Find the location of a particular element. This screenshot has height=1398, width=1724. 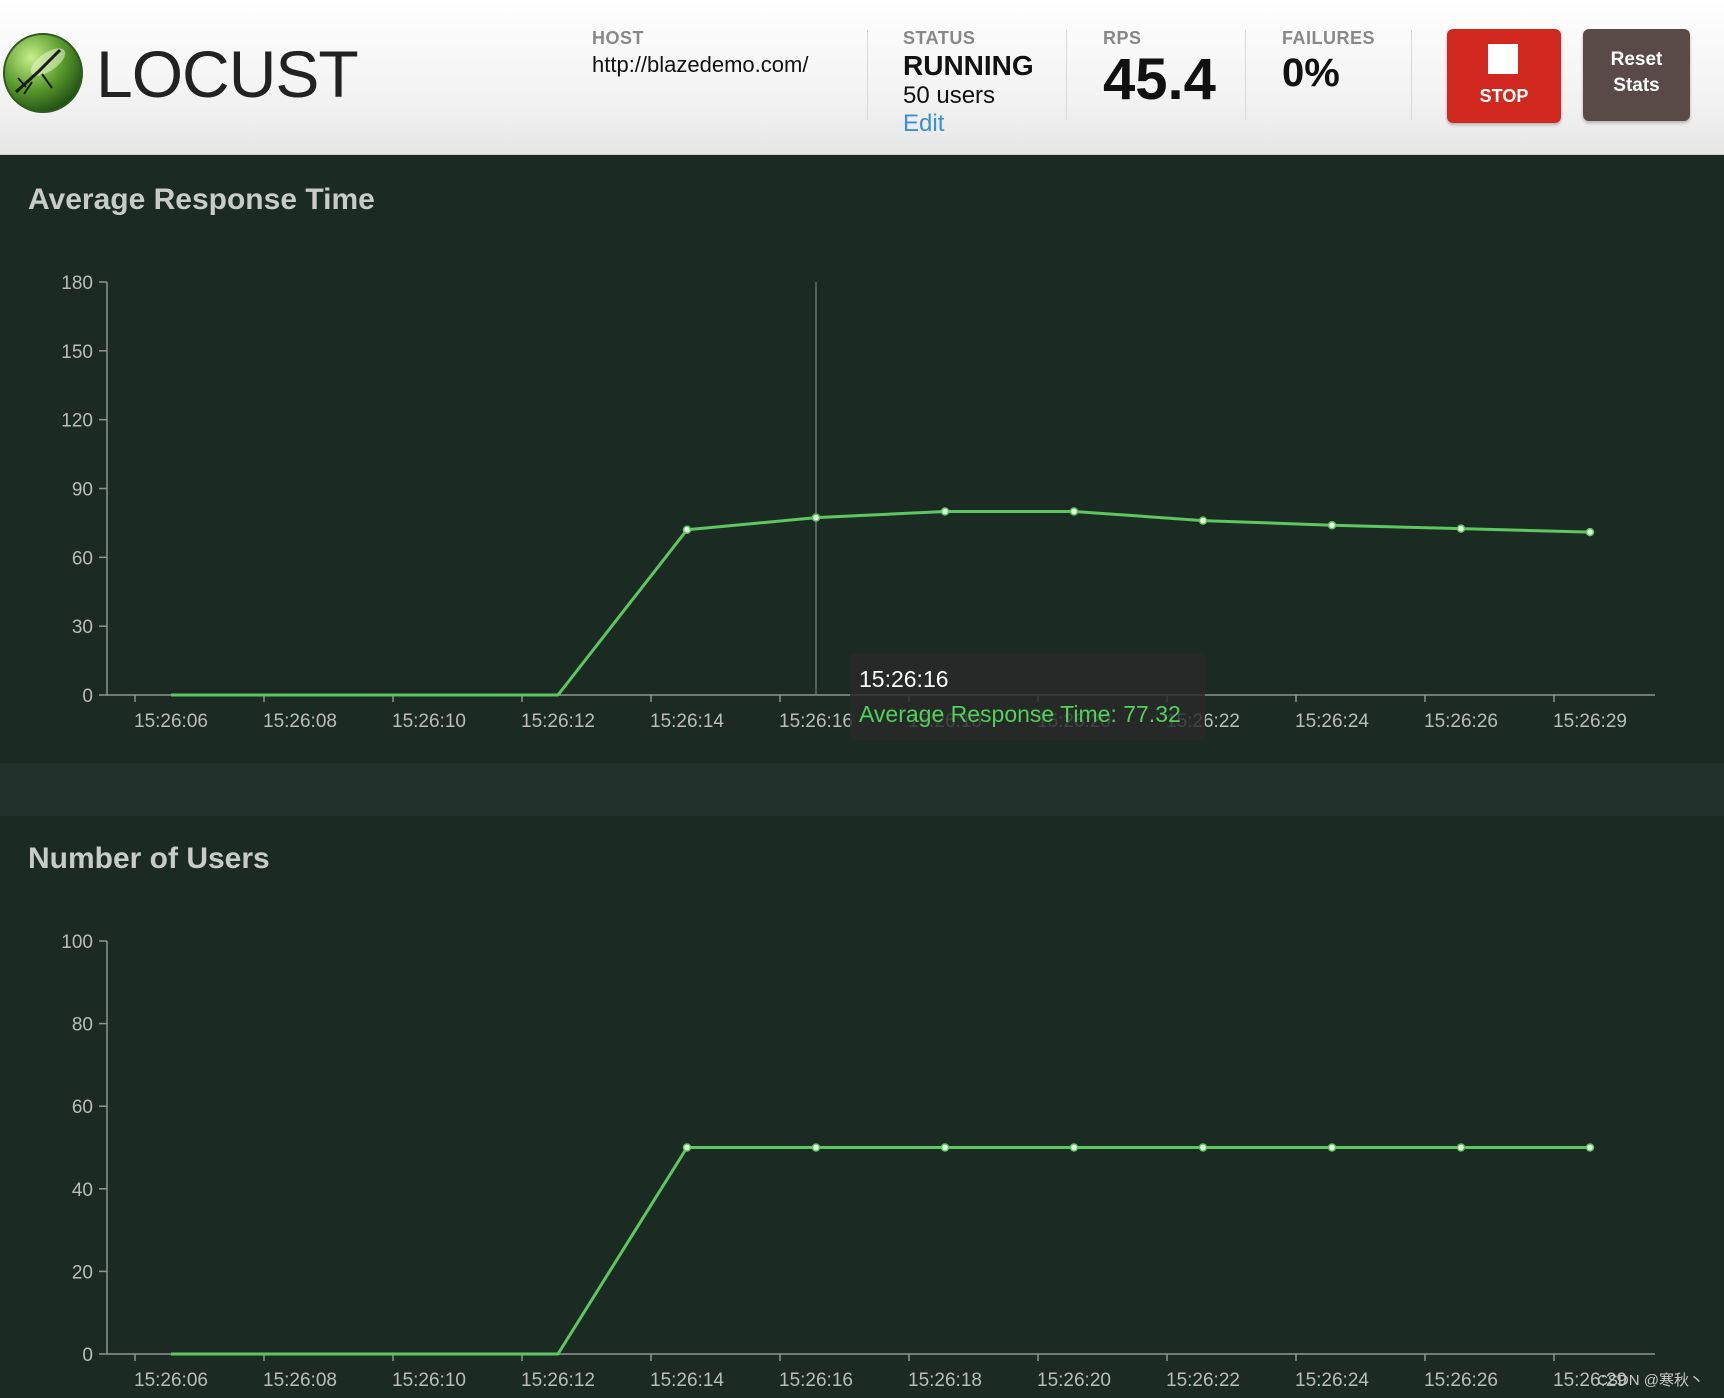

response-time-title: Average Response Time is located at coordinates (201, 199).